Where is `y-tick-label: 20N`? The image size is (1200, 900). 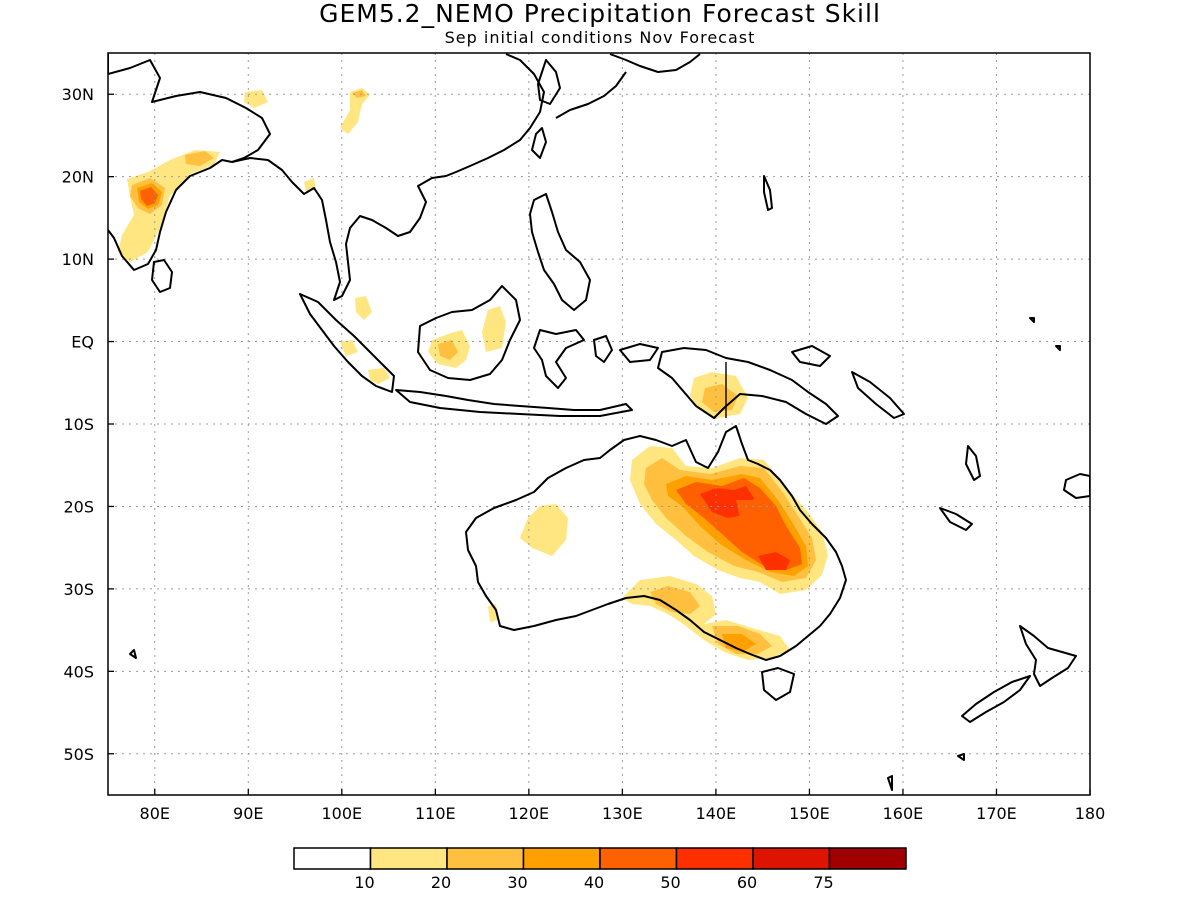 y-tick-label: 20N is located at coordinates (78, 177).